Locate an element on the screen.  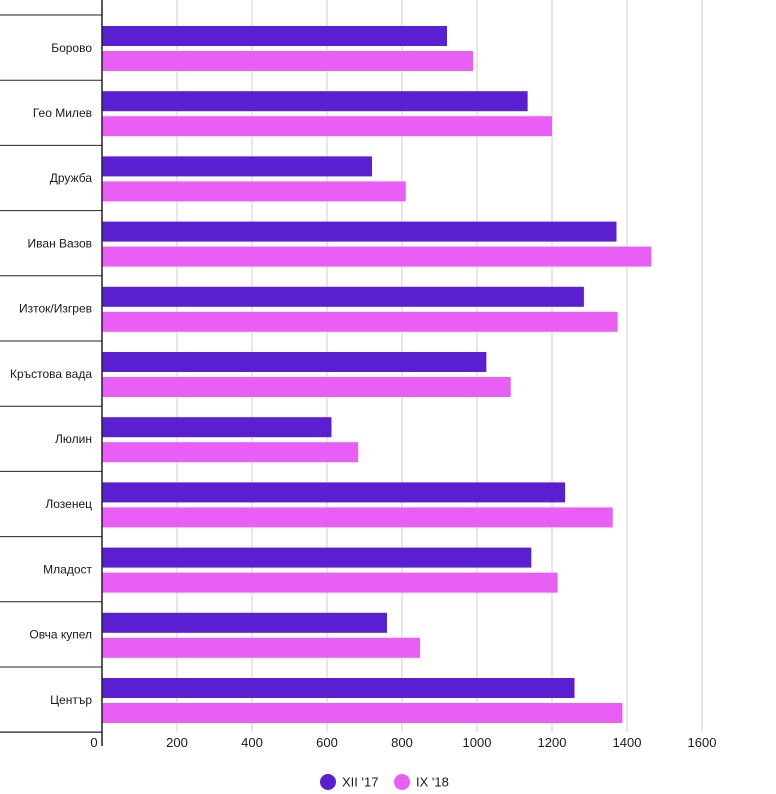
category-label: Овча купел is located at coordinates (60, 635).